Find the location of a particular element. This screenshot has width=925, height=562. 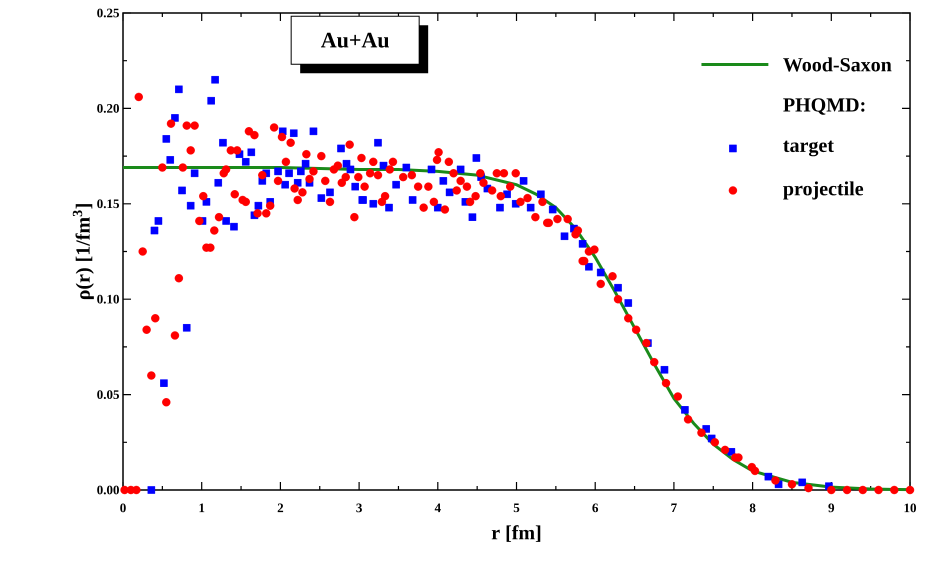

y-tick-label: 0.05 is located at coordinates (108, 395).